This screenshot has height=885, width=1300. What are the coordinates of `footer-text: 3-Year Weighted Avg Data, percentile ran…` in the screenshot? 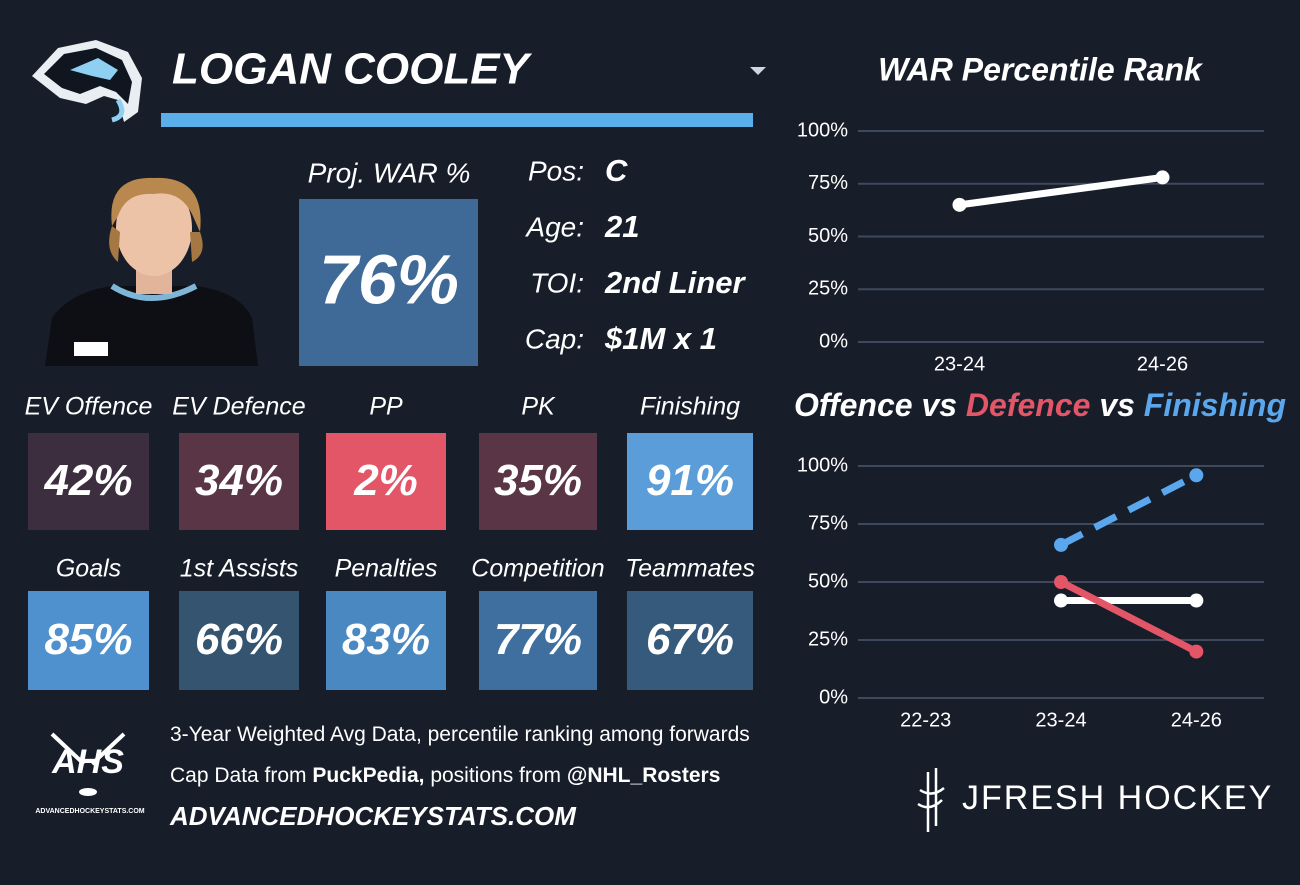 It's located at (460, 734).